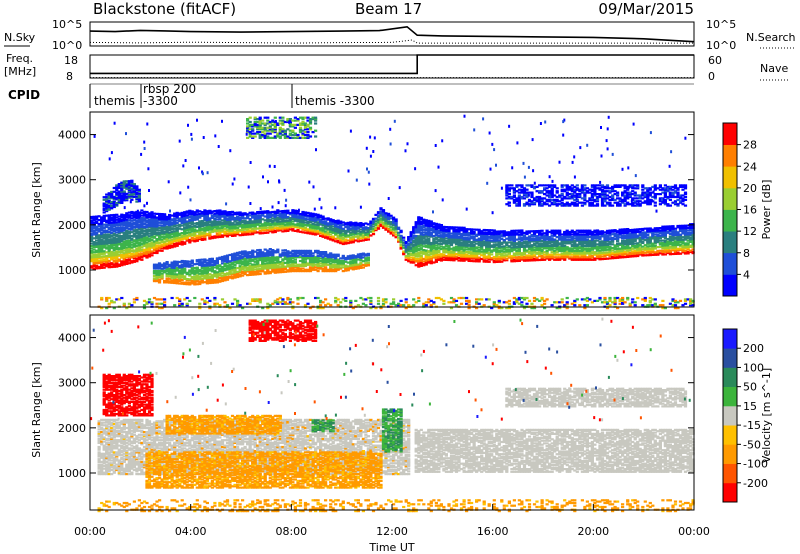  Describe the element at coordinates (67, 45) in the screenshot. I see `noise-left-tick-bottom: 10^0` at that location.